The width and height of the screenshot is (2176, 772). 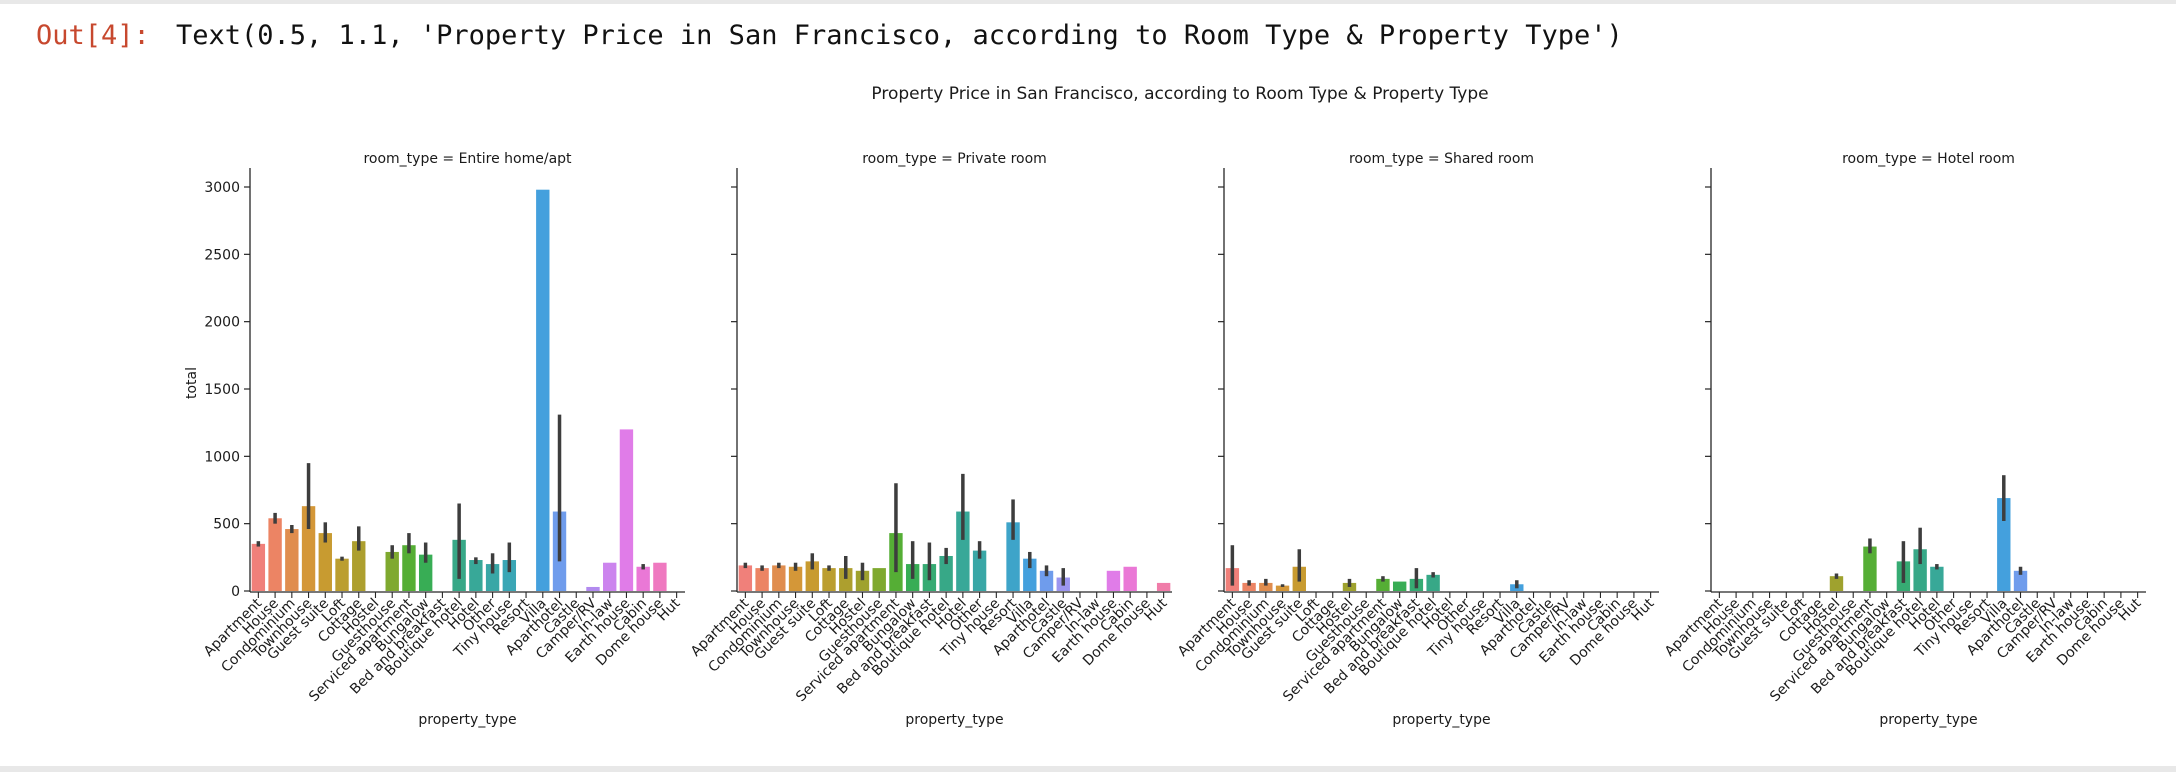 What do you see at coordinates (1088, 769) in the screenshot?
I see `cell-bottom-border` at bounding box center [1088, 769].